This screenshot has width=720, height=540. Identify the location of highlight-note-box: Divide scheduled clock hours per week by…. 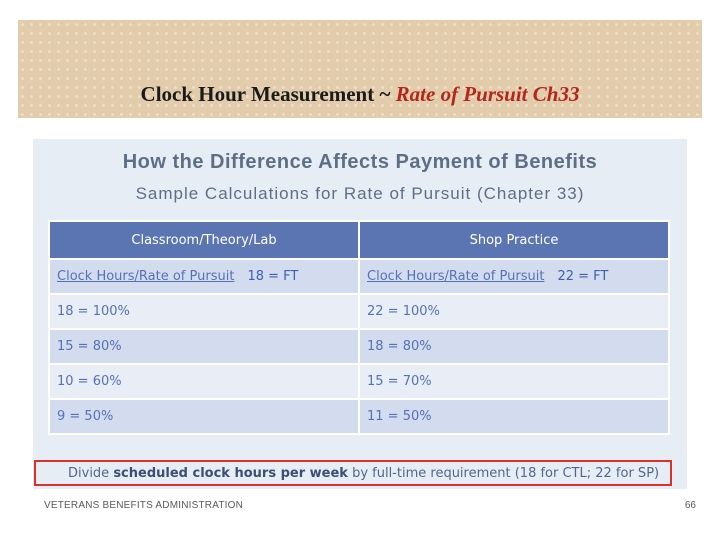
(353, 473).